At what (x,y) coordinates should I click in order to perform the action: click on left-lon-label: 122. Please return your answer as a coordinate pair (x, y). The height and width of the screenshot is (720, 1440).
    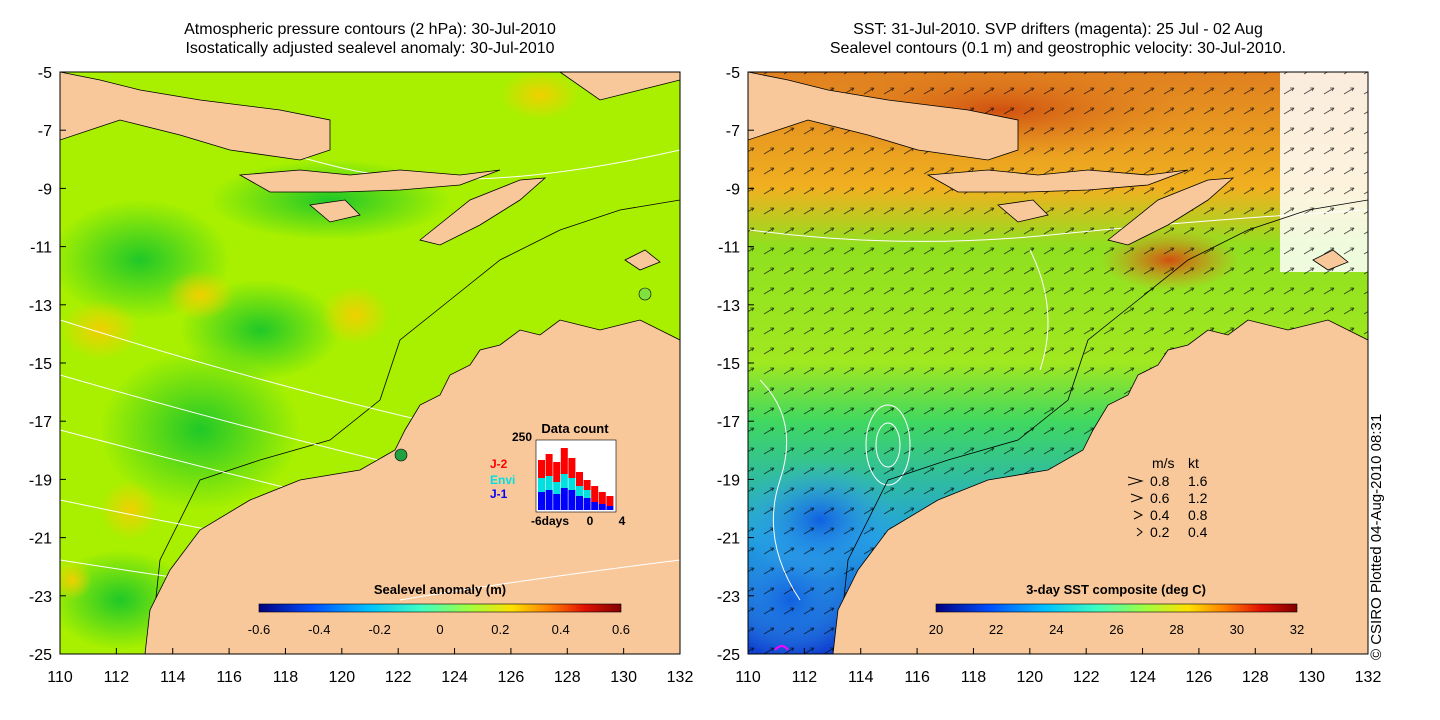
    Looking at the image, I should click on (398, 677).